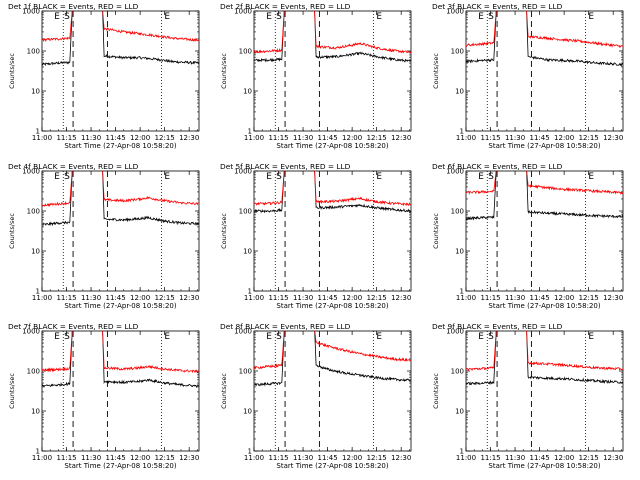 This screenshot has width=640, height=480. I want to click on panel-title: Det 5f BLACK = Events, RED = LLD, so click(285, 166).